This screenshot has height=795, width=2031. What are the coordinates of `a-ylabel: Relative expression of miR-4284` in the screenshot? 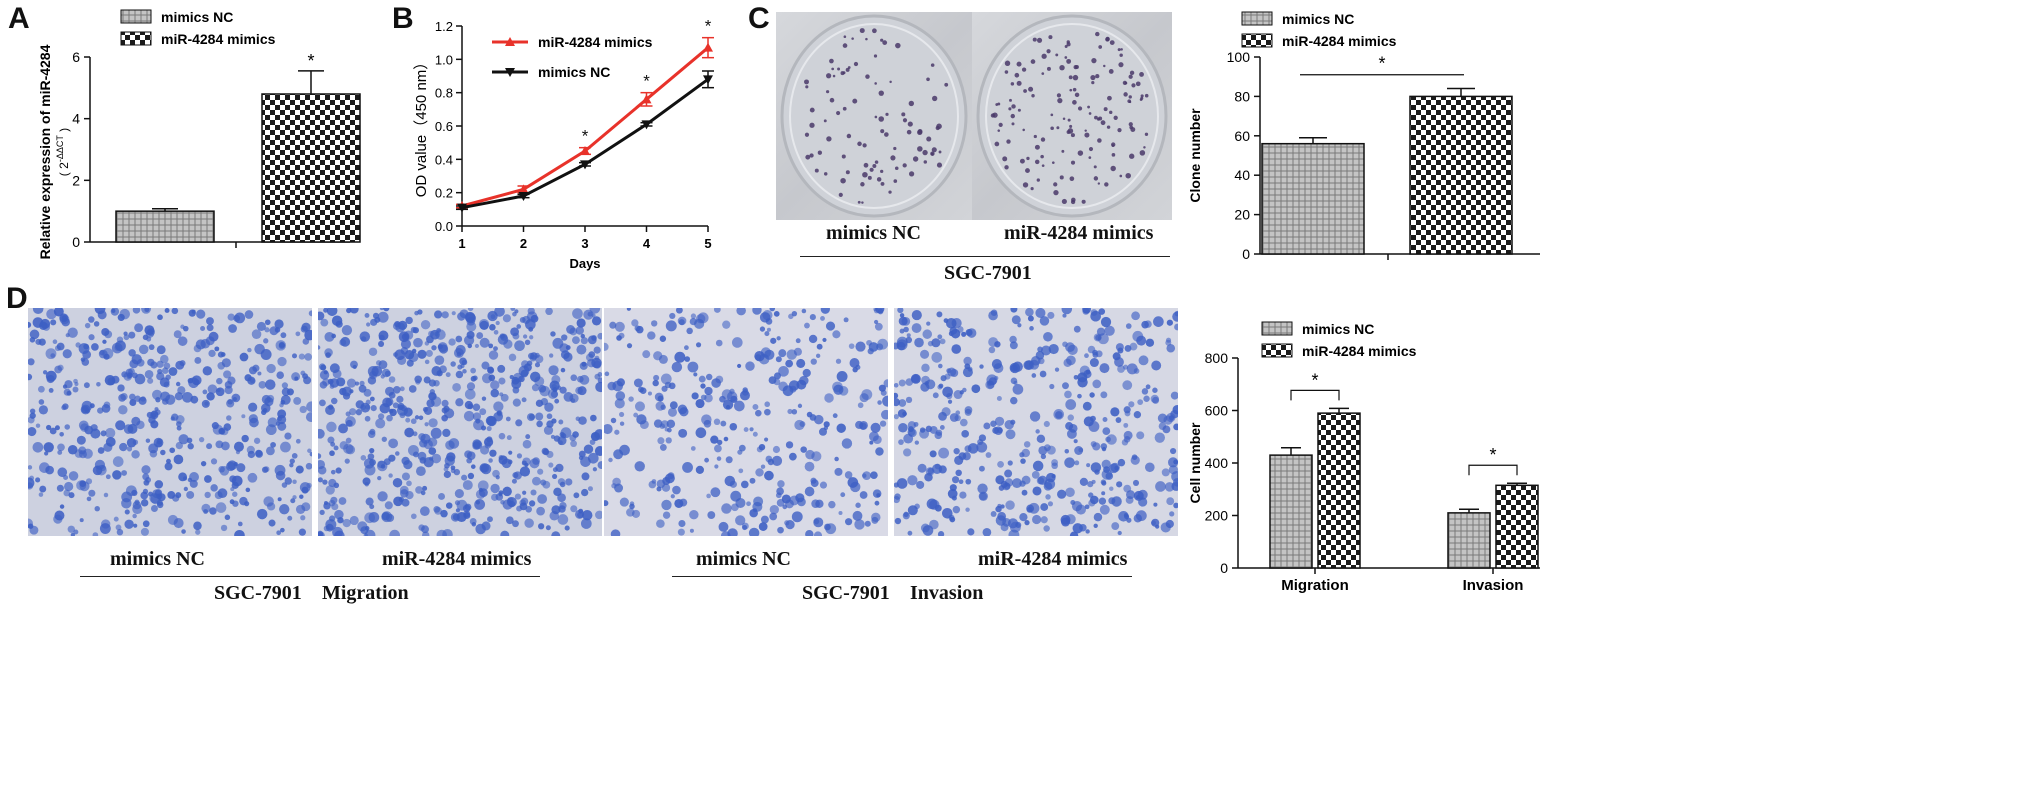 It's located at (45, 151).